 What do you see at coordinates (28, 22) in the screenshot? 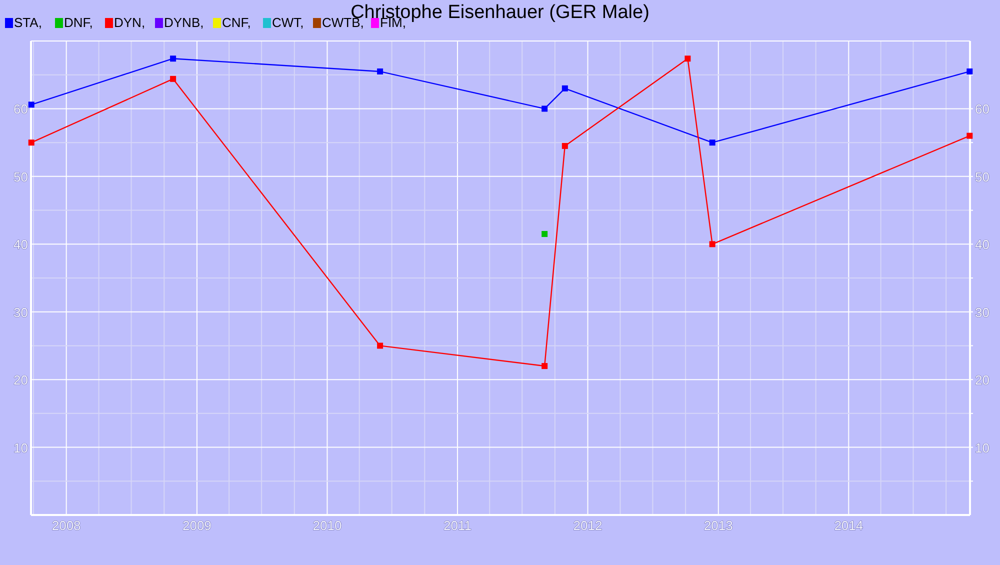
I see `legend-label: STA,` at bounding box center [28, 22].